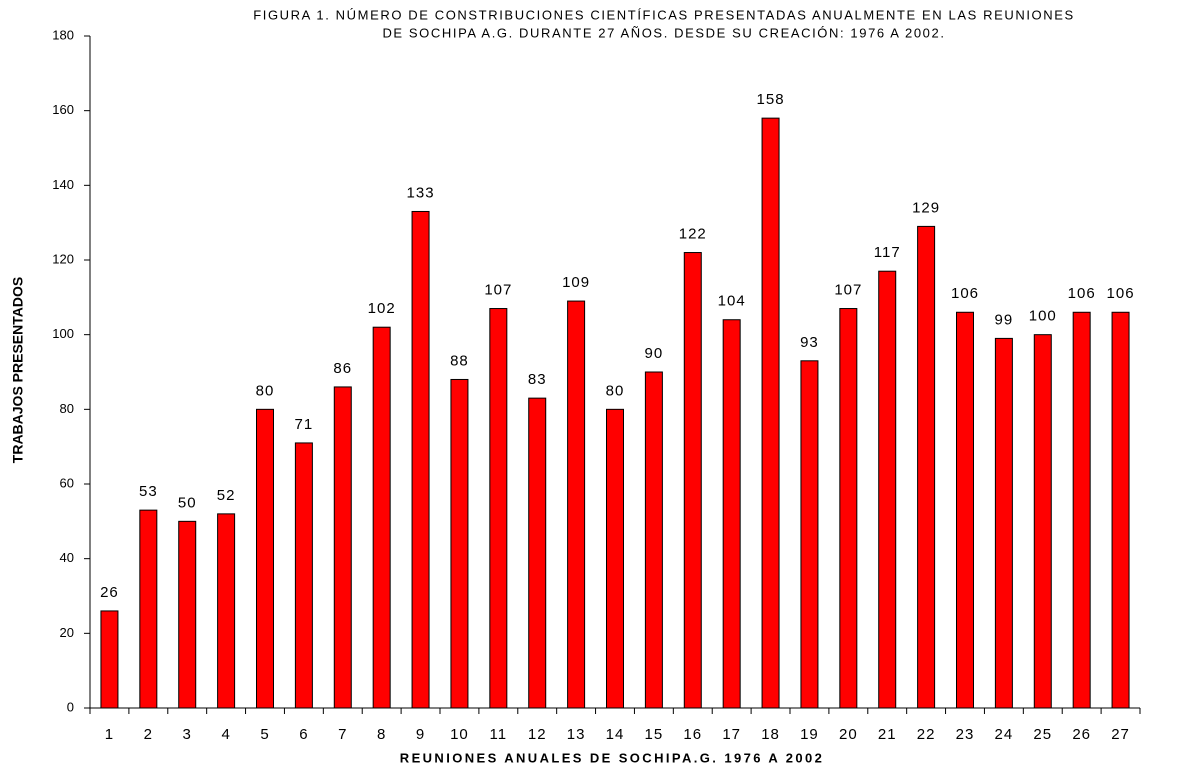 This screenshot has height=772, width=1197. I want to click on value-label: 102, so click(382, 308).